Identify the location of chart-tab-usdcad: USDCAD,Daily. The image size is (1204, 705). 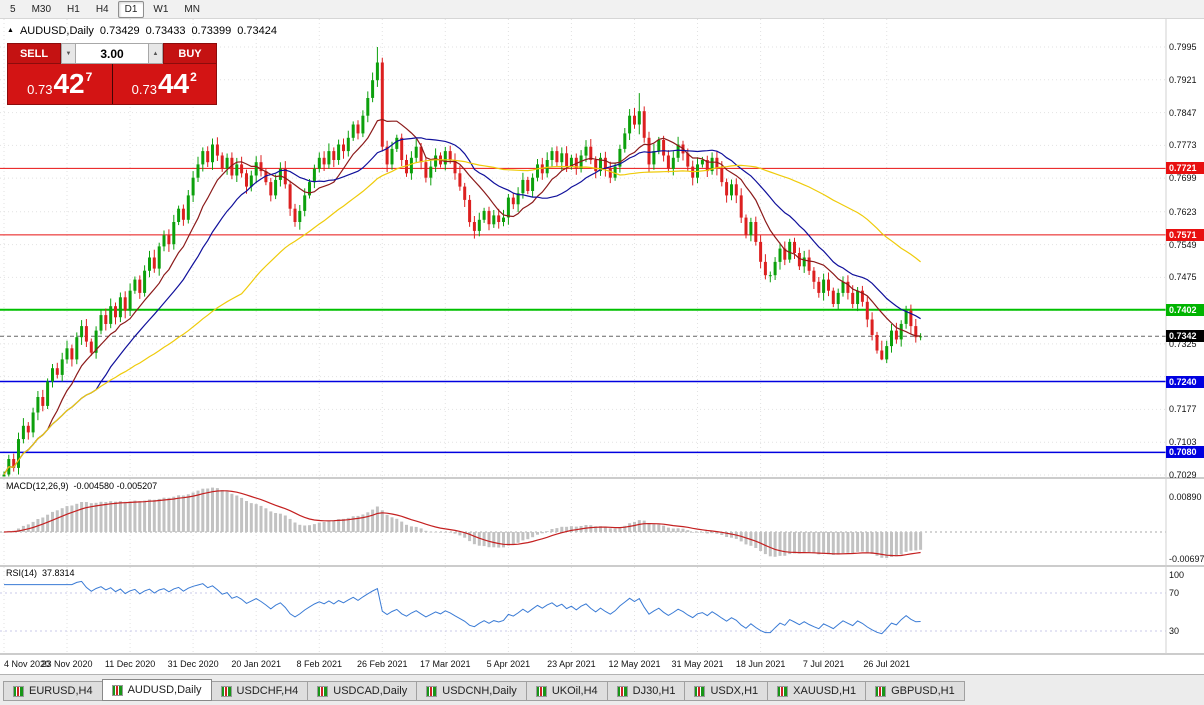
(362, 691).